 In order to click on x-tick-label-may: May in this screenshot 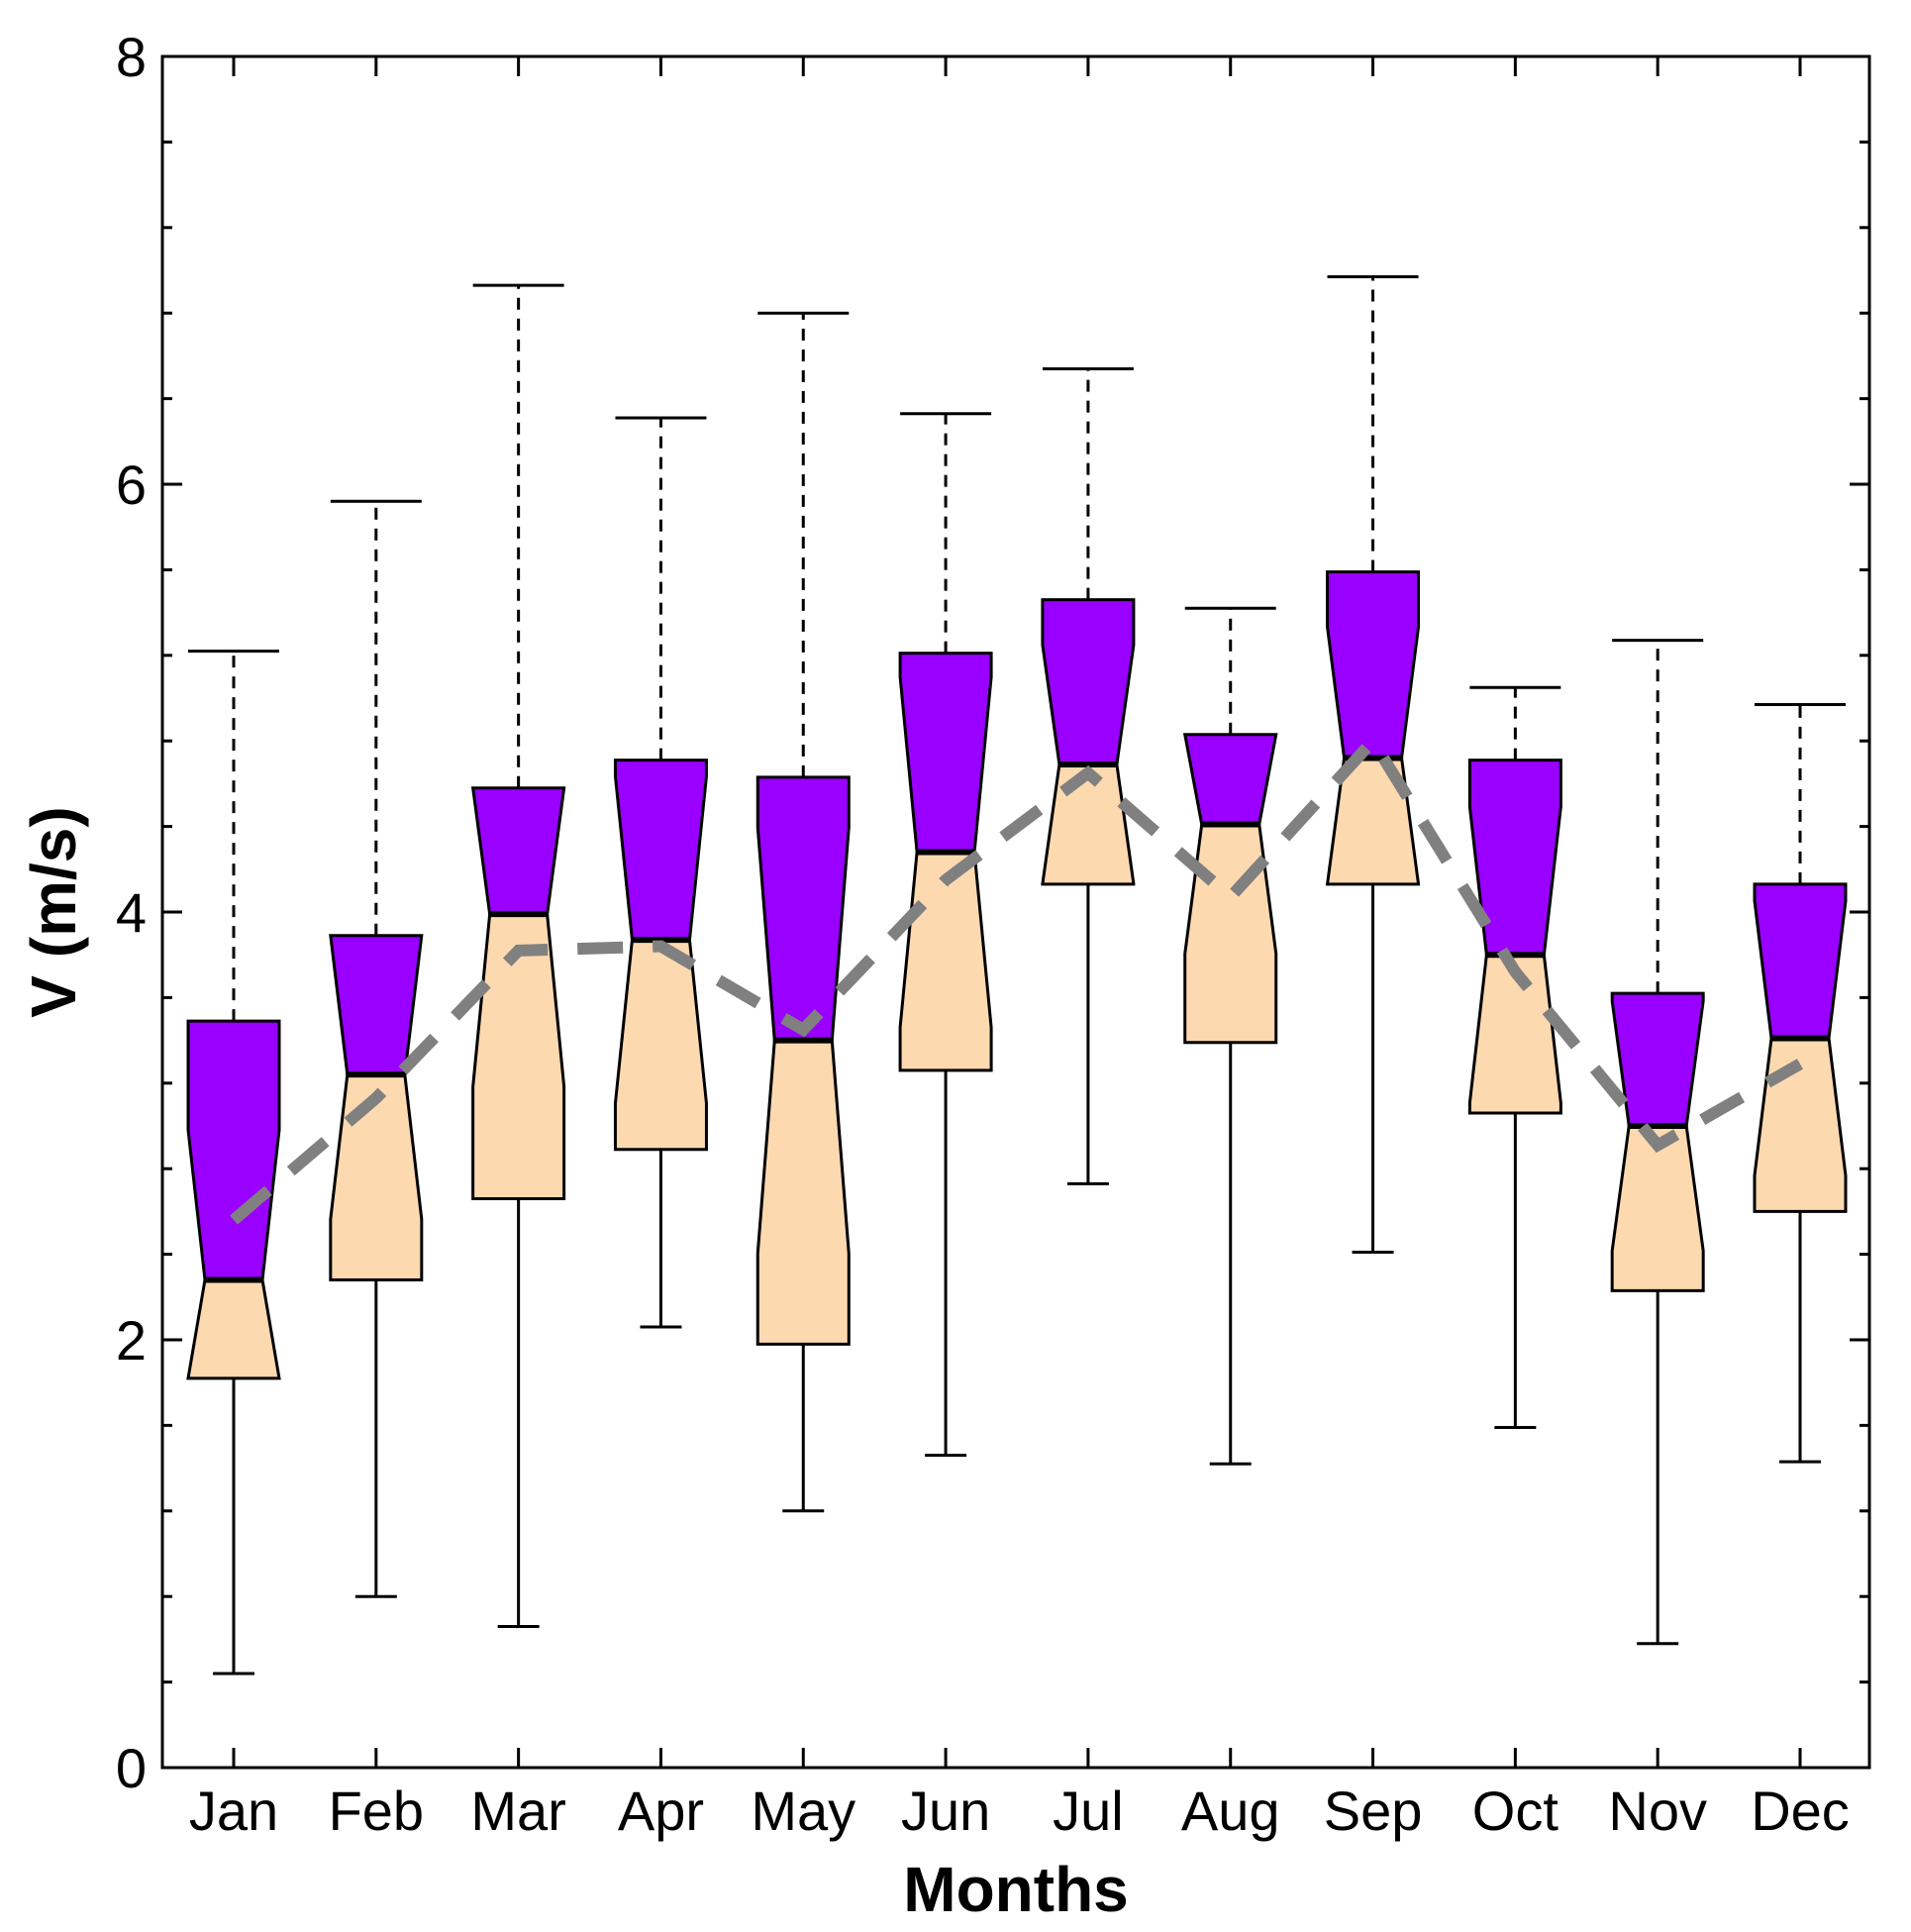, I will do `click(803, 1810)`.